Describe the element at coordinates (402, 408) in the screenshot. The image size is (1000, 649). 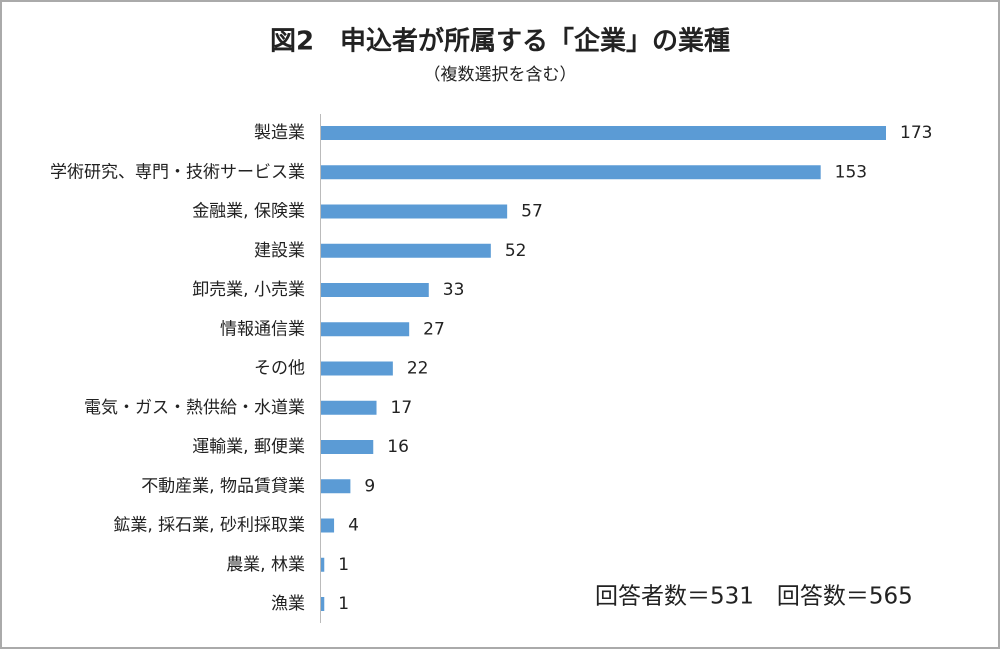
I see `value-label: 17` at that location.